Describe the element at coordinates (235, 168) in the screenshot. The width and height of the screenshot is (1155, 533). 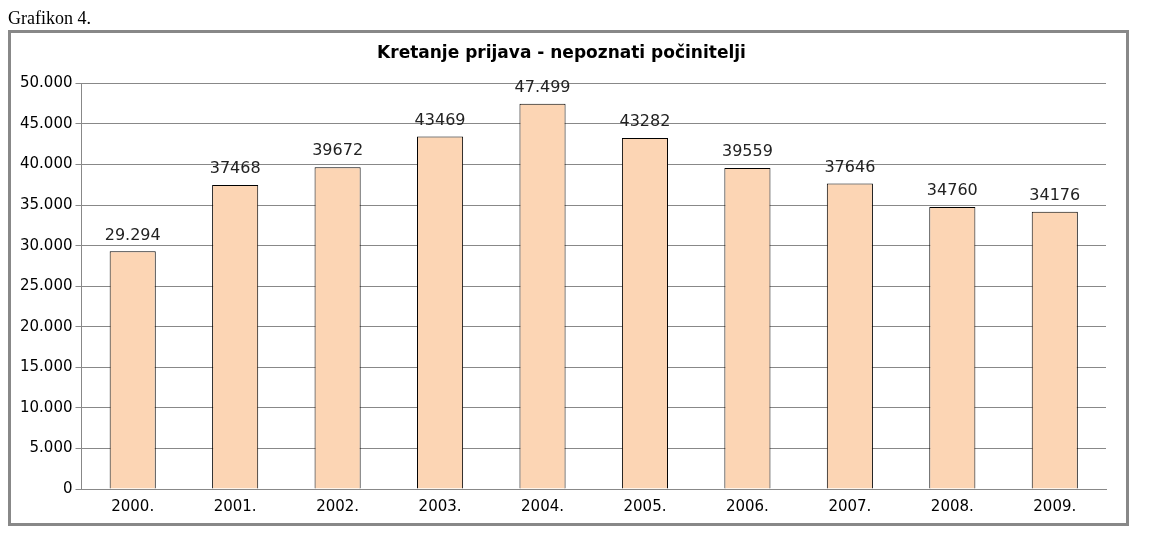
I see `data-label: 37468` at that location.